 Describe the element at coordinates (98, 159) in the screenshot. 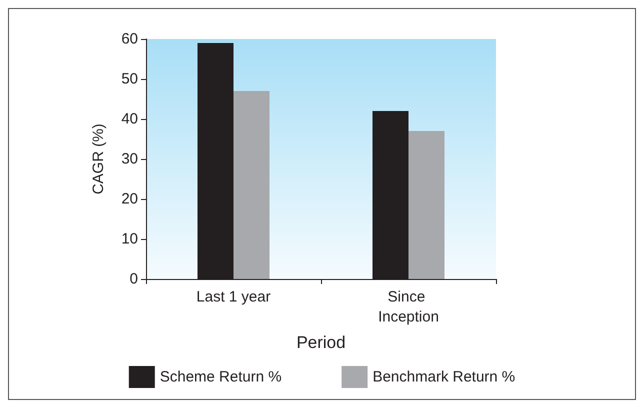

I see `y-axis-title: CAGR (%)` at that location.